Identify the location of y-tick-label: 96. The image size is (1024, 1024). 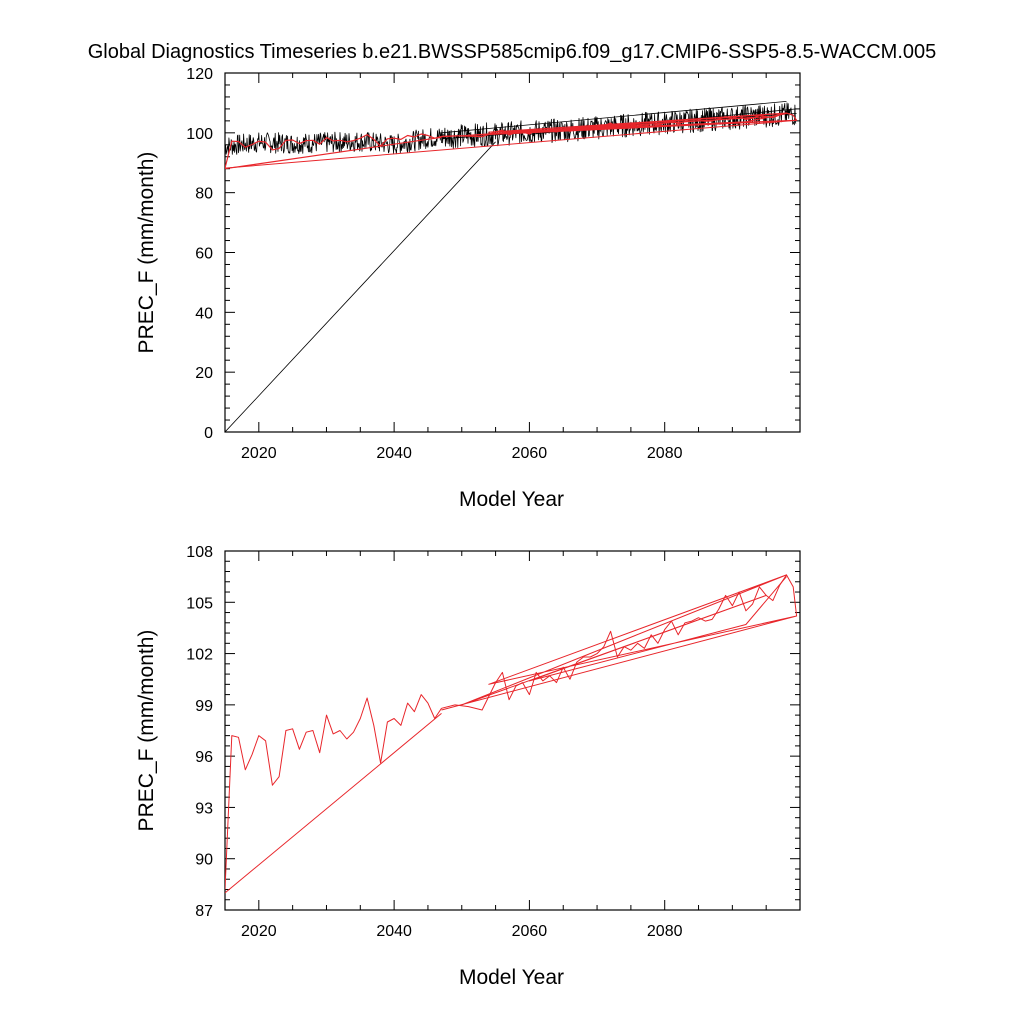
(204, 757).